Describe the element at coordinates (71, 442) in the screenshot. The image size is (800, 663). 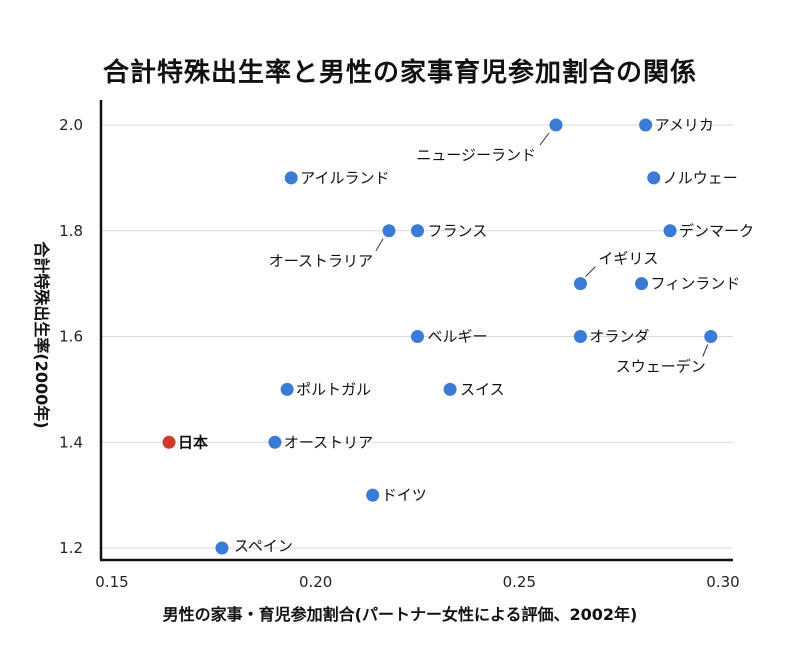
I see `y-tick-label: 1.4` at that location.